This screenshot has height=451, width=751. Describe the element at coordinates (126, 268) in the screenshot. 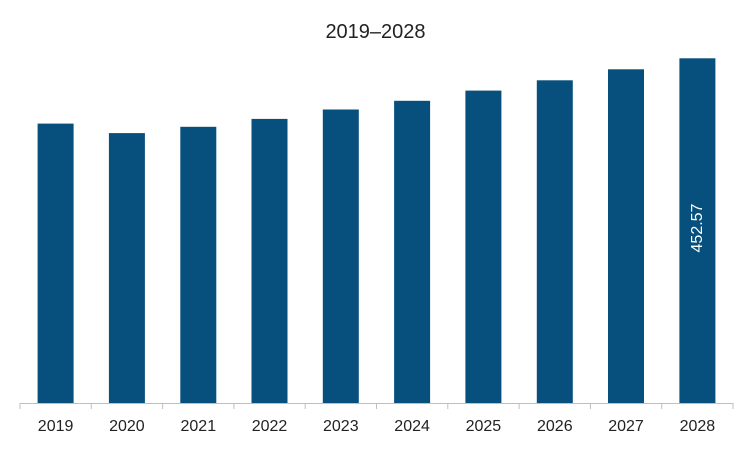

I see `bar-2020` at that location.